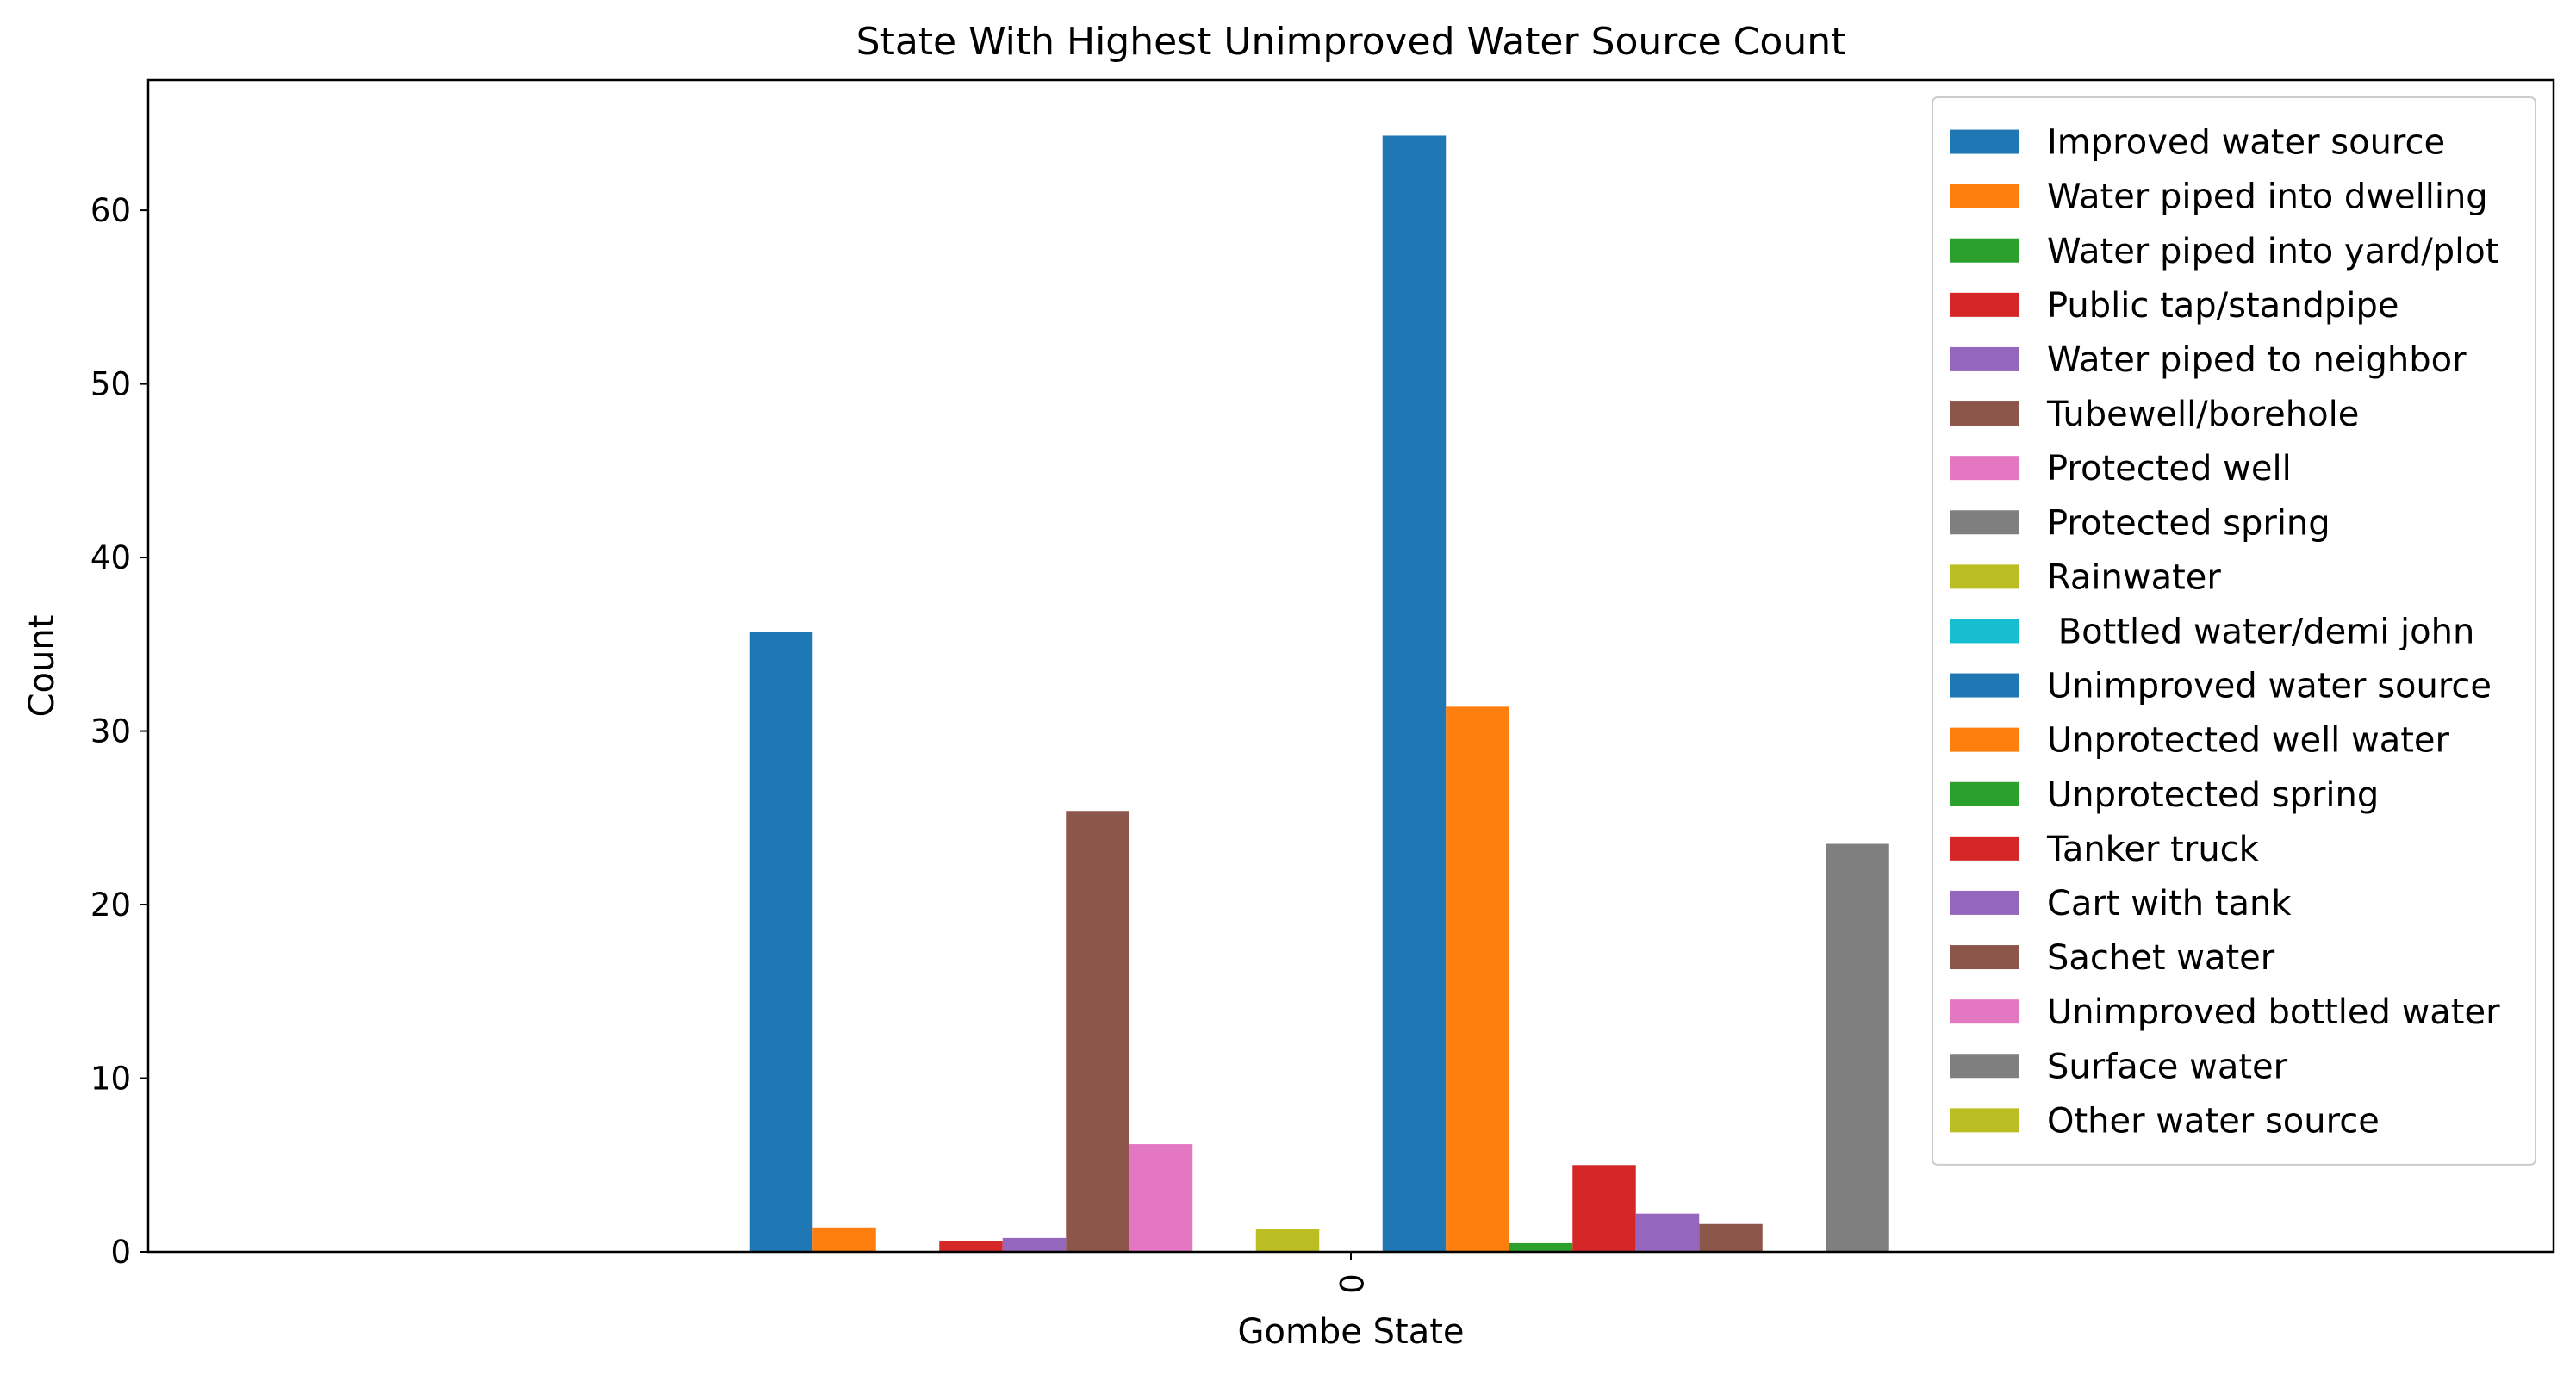 This screenshot has height=1375, width=2576. What do you see at coordinates (111, 732) in the screenshot?
I see `y-tick-label: 30` at bounding box center [111, 732].